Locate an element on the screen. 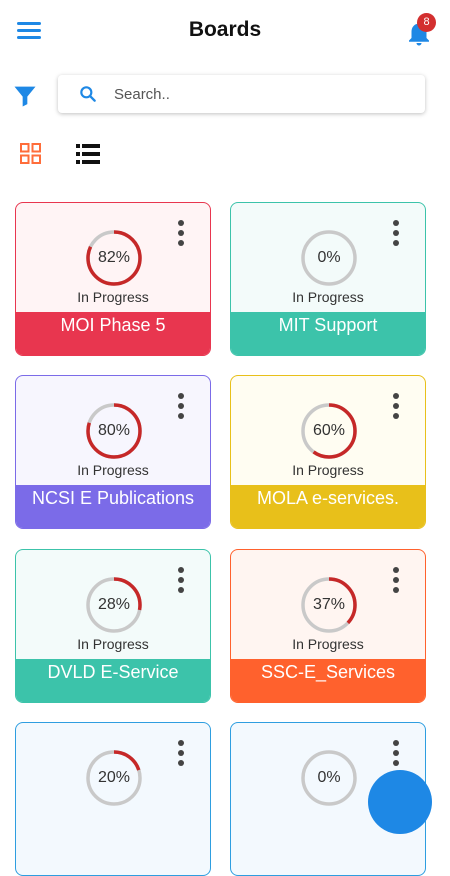 Image resolution: width=450 pixels, height=876 pixels. progress-percent: 80% is located at coordinates (114, 430).